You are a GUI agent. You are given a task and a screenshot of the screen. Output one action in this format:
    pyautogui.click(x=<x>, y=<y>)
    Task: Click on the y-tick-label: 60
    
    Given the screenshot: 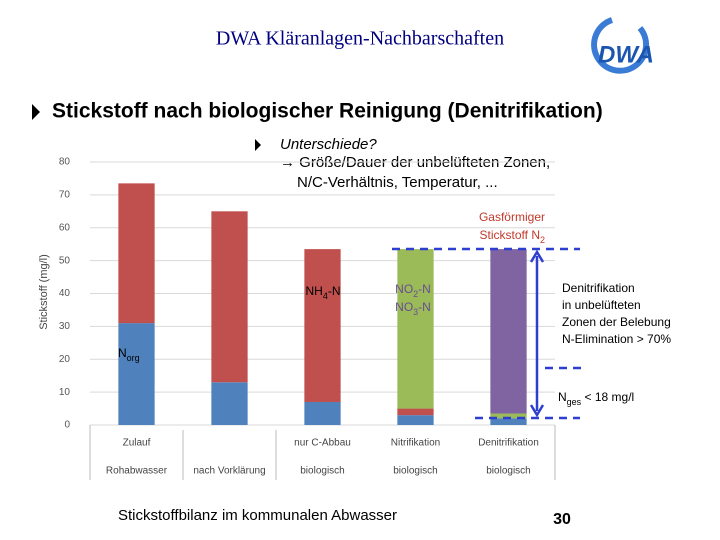 What is the action you would take?
    pyautogui.click(x=65, y=227)
    